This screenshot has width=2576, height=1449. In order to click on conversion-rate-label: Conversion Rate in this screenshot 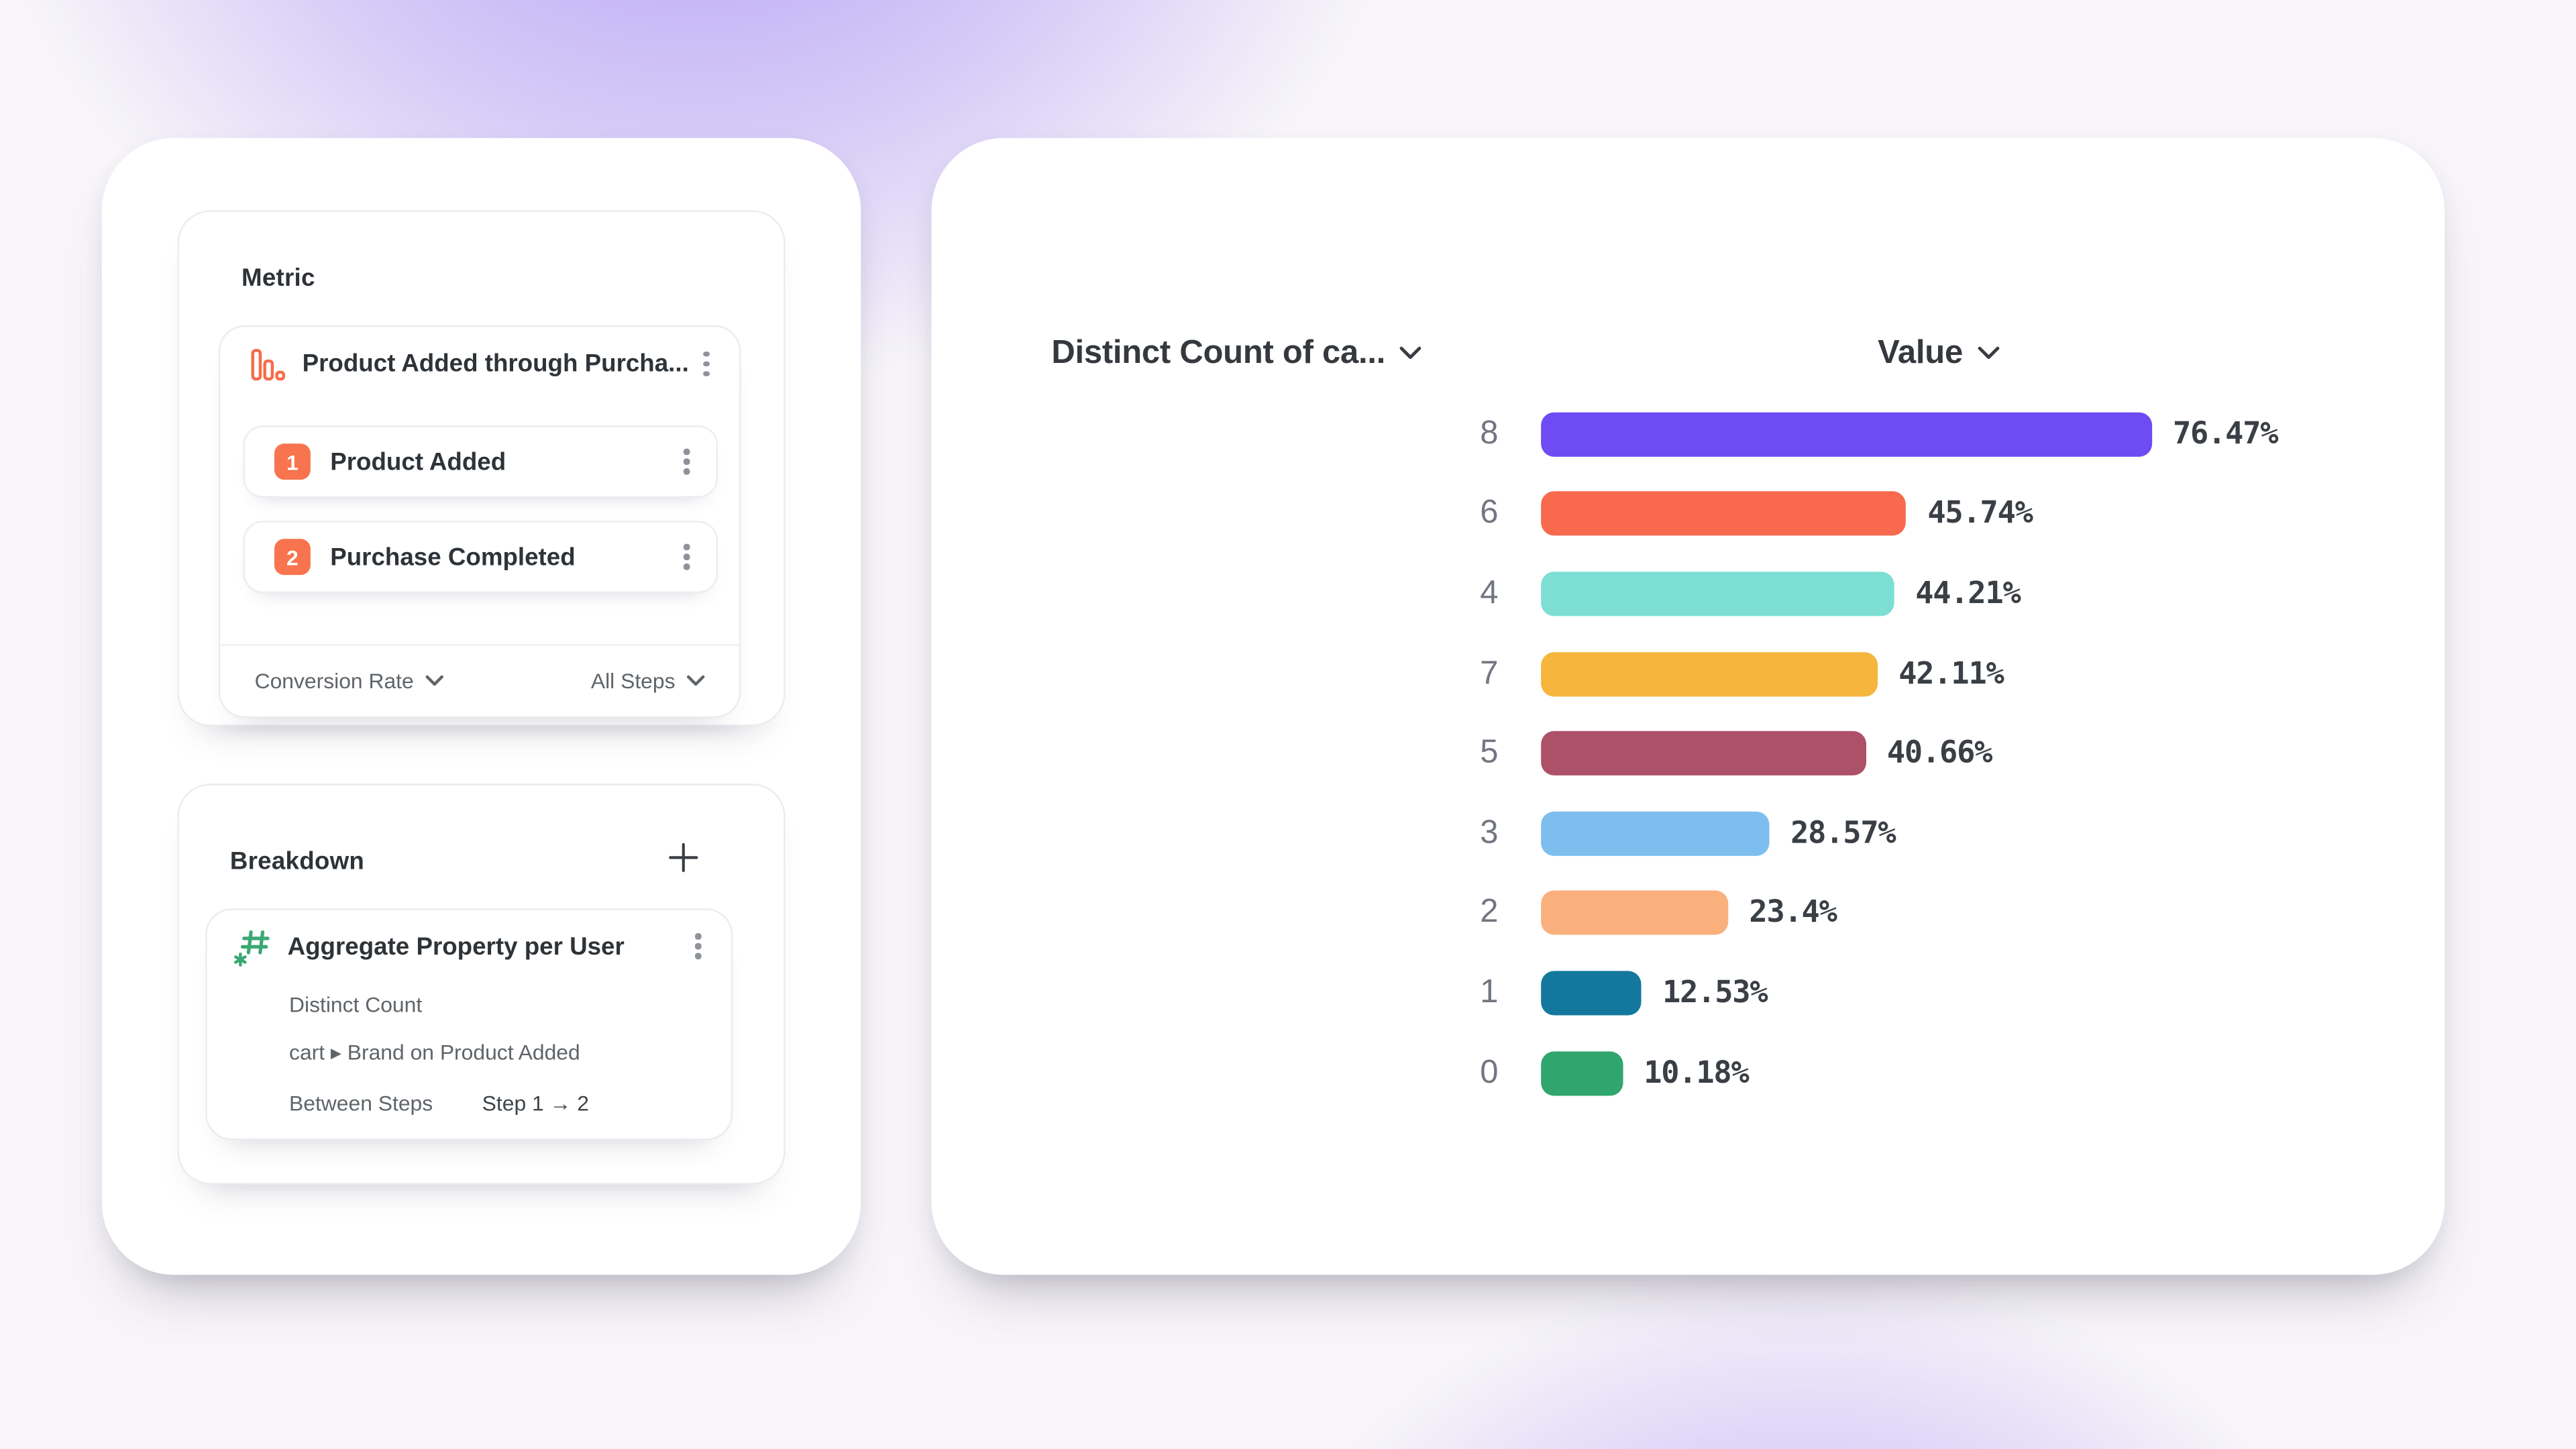, I will do `click(334, 681)`.